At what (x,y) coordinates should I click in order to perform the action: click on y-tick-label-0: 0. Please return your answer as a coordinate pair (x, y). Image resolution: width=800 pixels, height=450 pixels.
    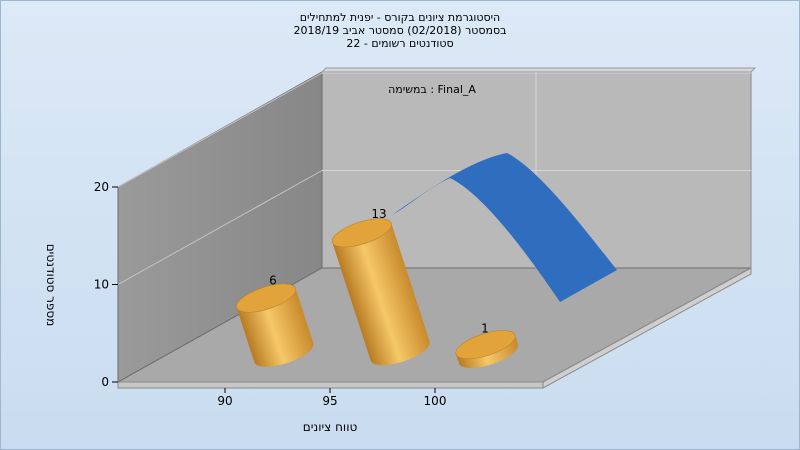
    Looking at the image, I should click on (105, 382).